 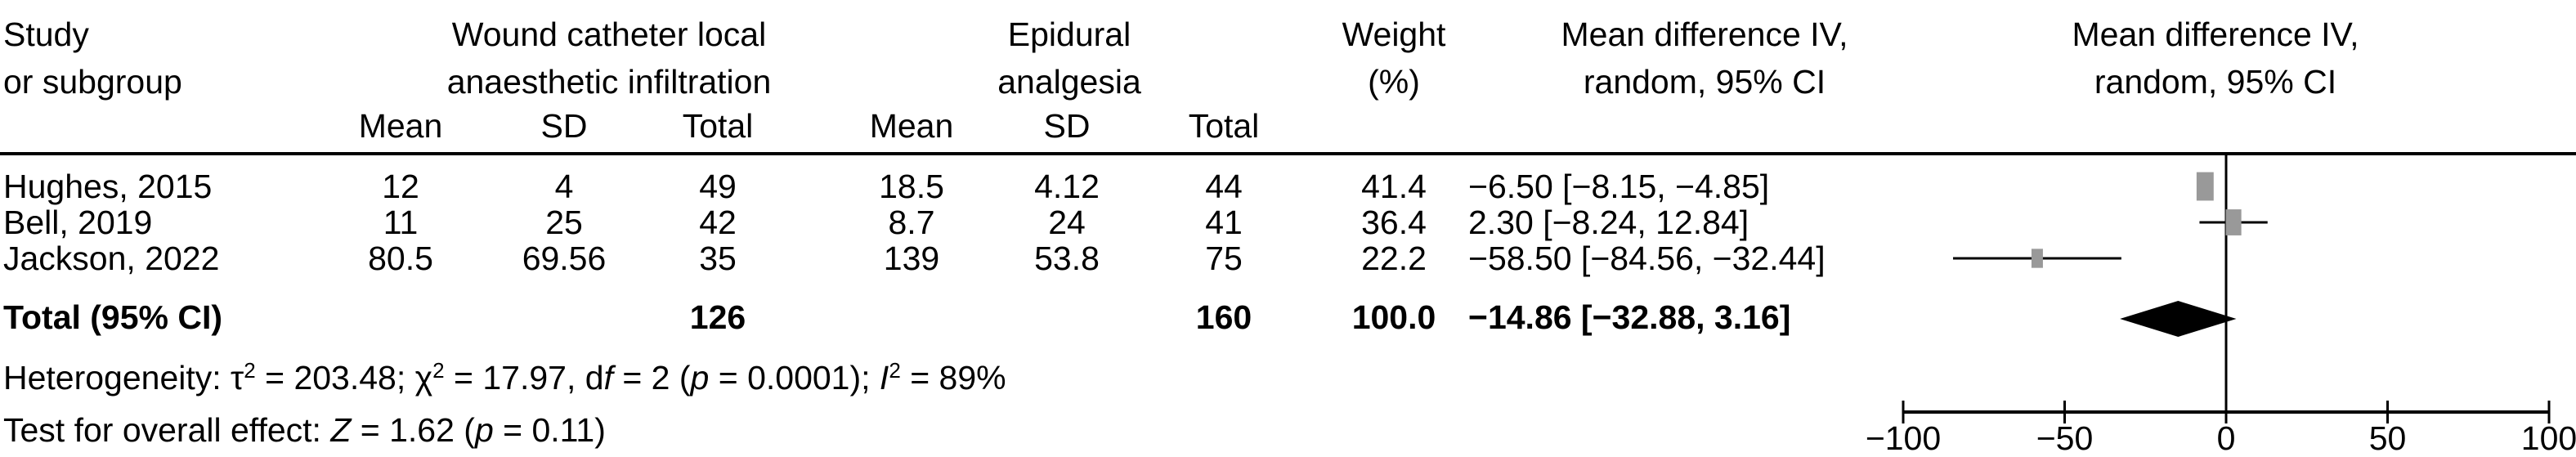 What do you see at coordinates (1618, 186) in the screenshot?
I see `cell-ci-text: −6.50 [−8.15, −4.85]` at bounding box center [1618, 186].